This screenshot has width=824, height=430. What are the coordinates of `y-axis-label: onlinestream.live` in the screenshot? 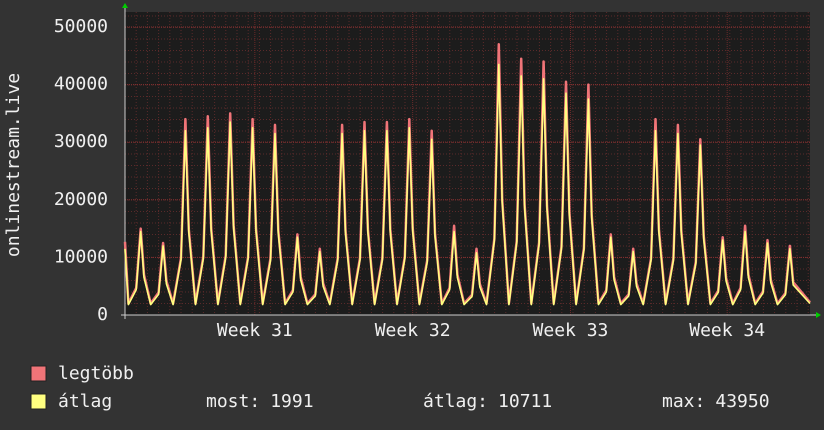 It's located at (13, 165).